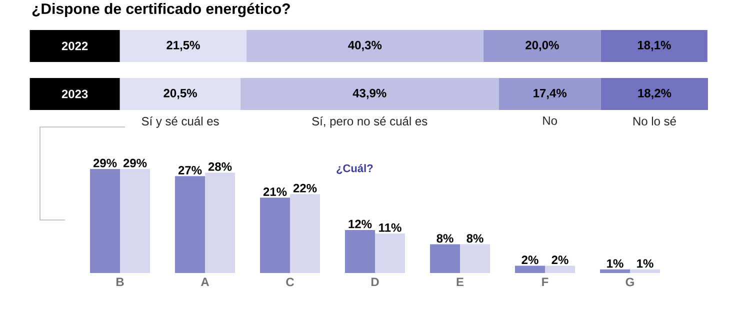 The width and height of the screenshot is (736, 328). What do you see at coordinates (183, 46) in the screenshot?
I see `data-label: 21,5%` at bounding box center [183, 46].